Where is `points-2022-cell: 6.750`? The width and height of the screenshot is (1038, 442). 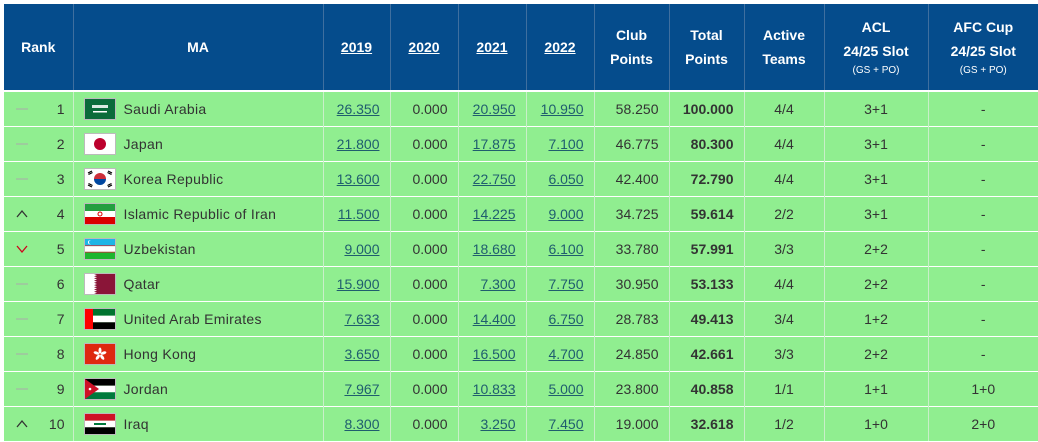
points-2022-cell: 6.750 is located at coordinates (560, 319).